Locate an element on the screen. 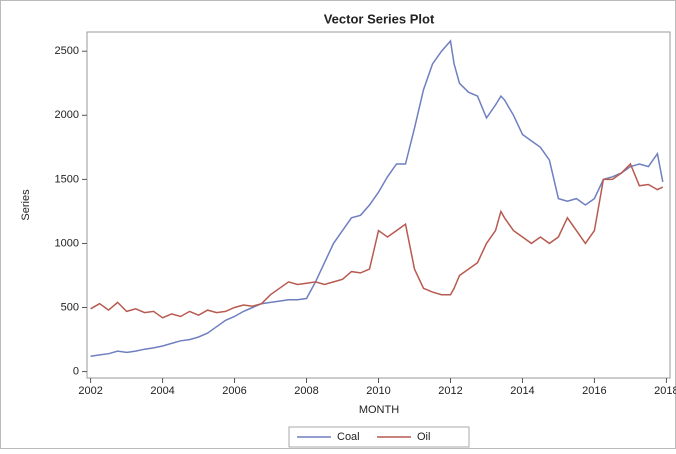  y-tick-label: 2000 is located at coordinates (67, 115).